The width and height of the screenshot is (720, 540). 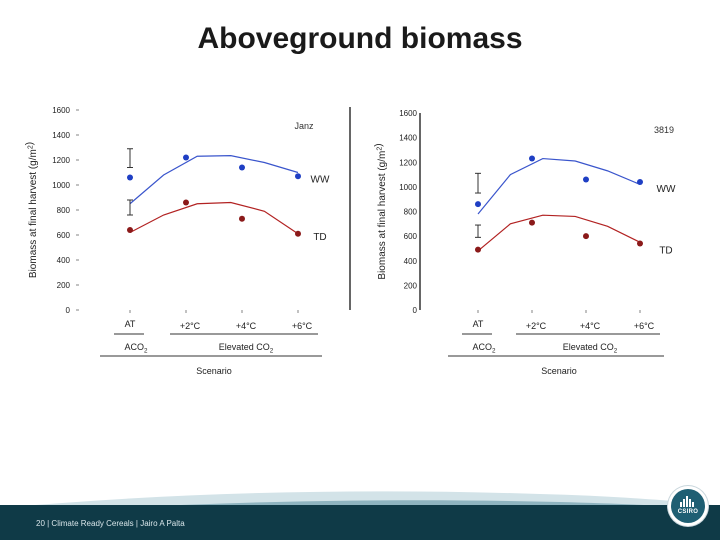 I want to click on panel1-category-label: +6°C, so click(x=302, y=326).